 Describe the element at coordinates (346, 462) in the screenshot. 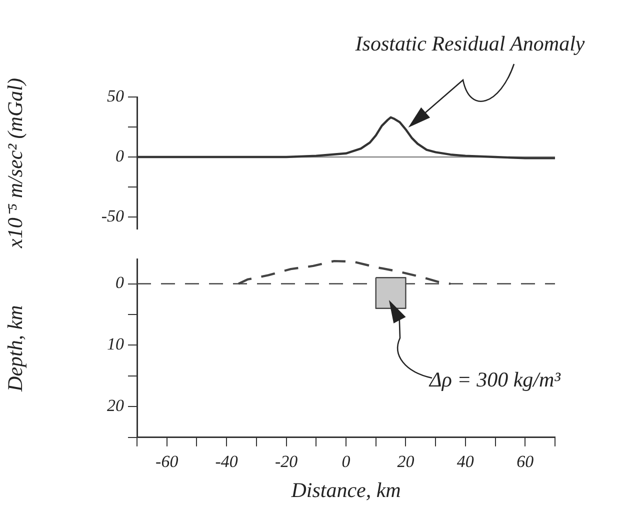

I see `x-tick-label: 0` at that location.